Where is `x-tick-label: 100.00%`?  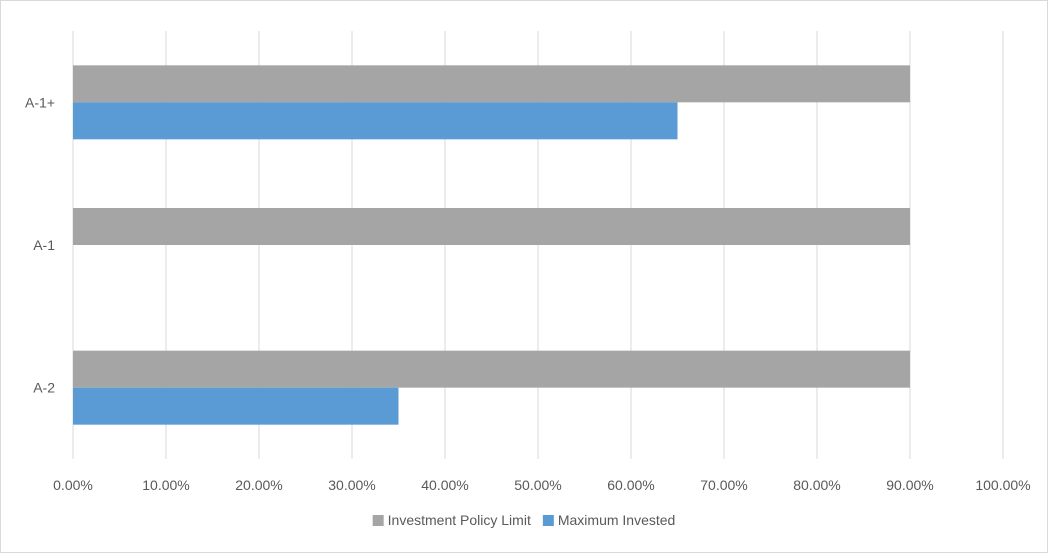
x-tick-label: 100.00% is located at coordinates (1002, 485).